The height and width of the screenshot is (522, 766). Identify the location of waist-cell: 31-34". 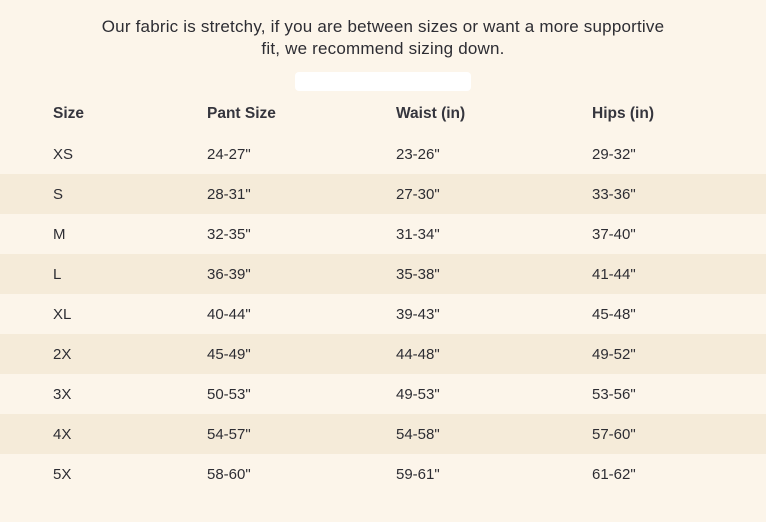
(418, 234).